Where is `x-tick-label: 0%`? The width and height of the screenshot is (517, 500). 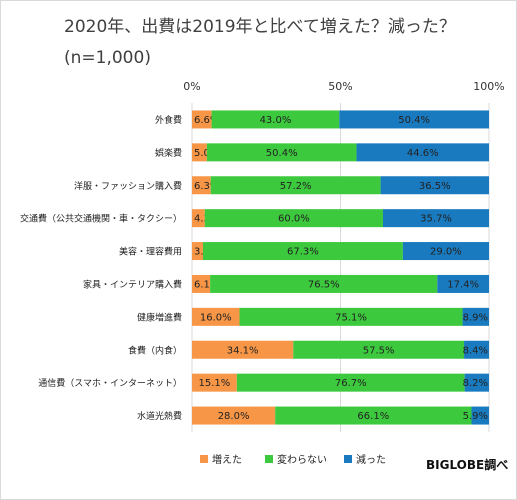 x-tick-label: 0% is located at coordinates (191, 86).